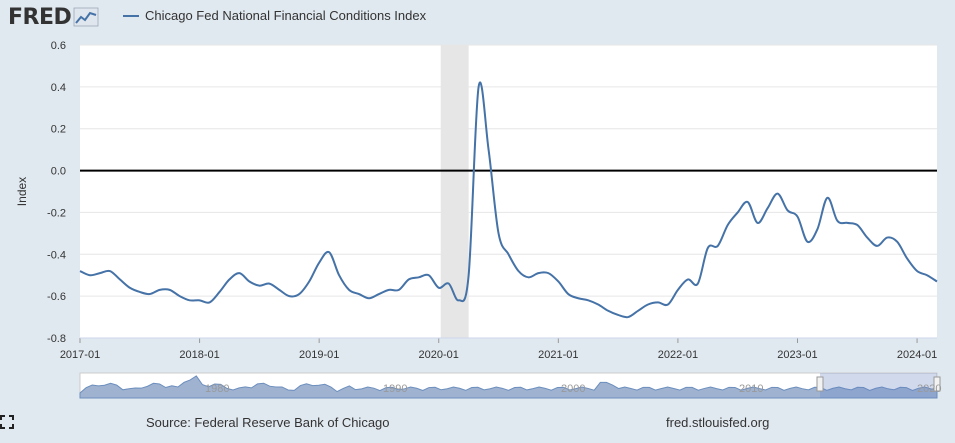 The image size is (955, 443). What do you see at coordinates (319, 355) in the screenshot?
I see `x-tick-label: 2019-01` at bounding box center [319, 355].